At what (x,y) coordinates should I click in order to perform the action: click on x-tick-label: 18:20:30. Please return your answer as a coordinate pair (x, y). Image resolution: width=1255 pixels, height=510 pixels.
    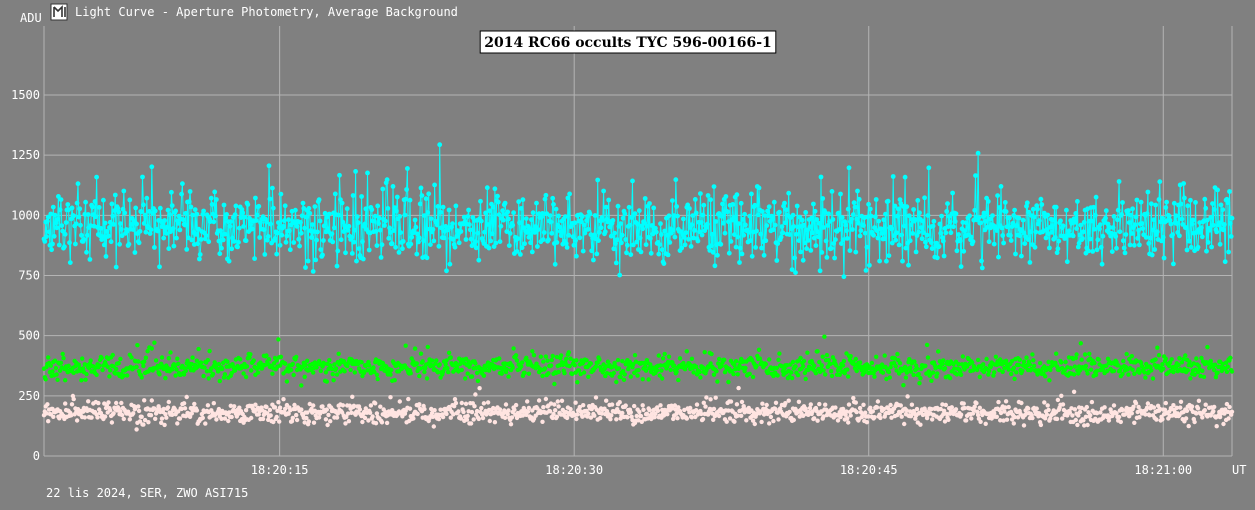
    Looking at the image, I should click on (574, 470).